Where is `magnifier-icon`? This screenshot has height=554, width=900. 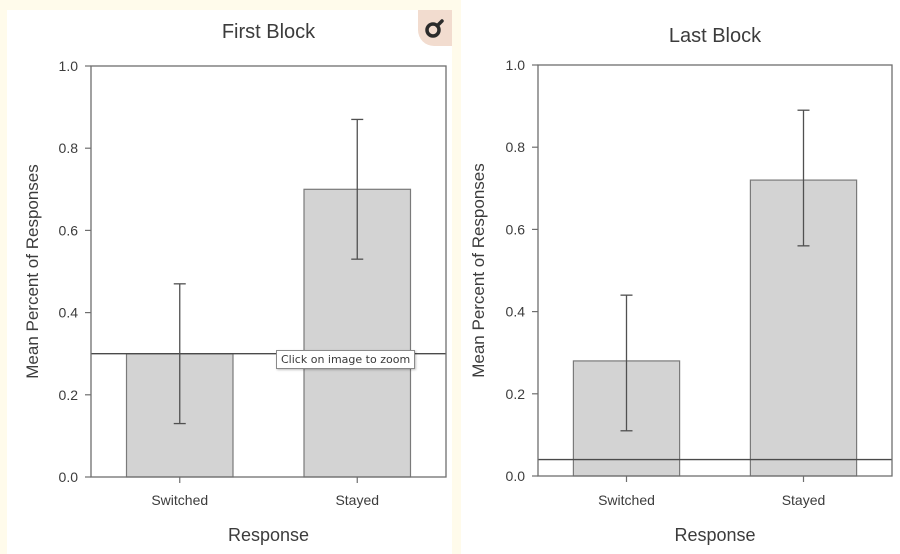
magnifier-icon is located at coordinates (434, 28).